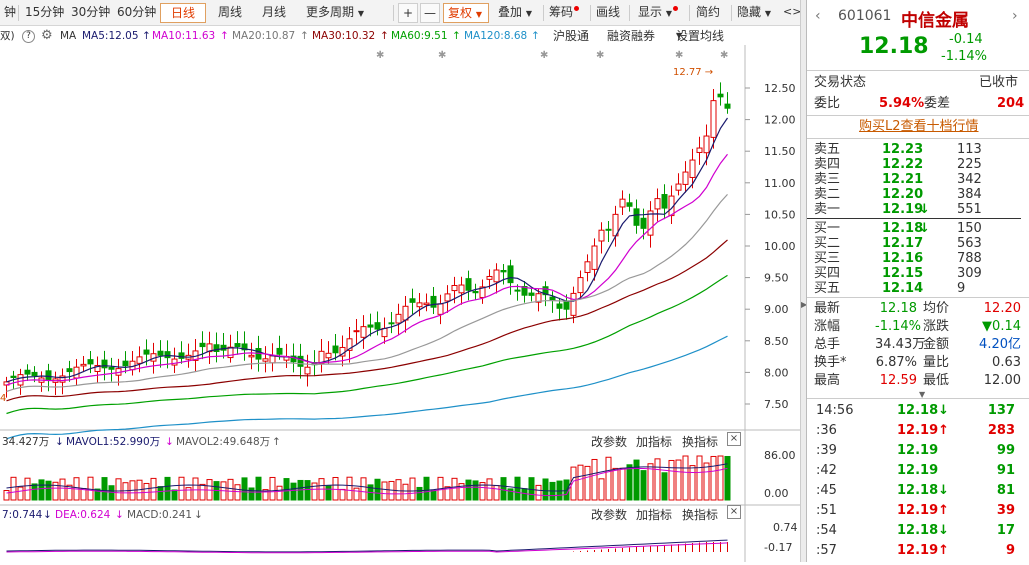 This screenshot has height=565, width=1029. Describe the element at coordinates (609, 442) in the screenshot. I see `vol-edit-params-button: 改参数` at that location.